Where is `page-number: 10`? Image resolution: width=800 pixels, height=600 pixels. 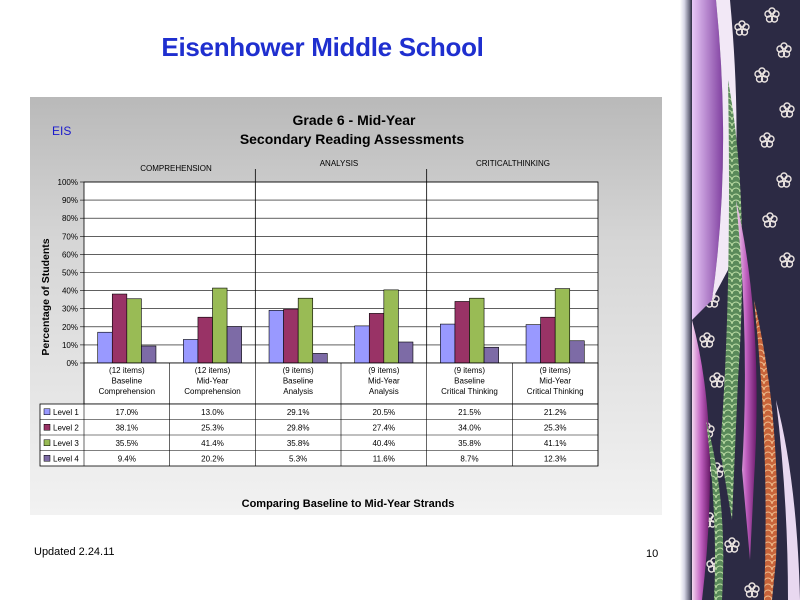 page-number: 10 is located at coordinates (652, 554).